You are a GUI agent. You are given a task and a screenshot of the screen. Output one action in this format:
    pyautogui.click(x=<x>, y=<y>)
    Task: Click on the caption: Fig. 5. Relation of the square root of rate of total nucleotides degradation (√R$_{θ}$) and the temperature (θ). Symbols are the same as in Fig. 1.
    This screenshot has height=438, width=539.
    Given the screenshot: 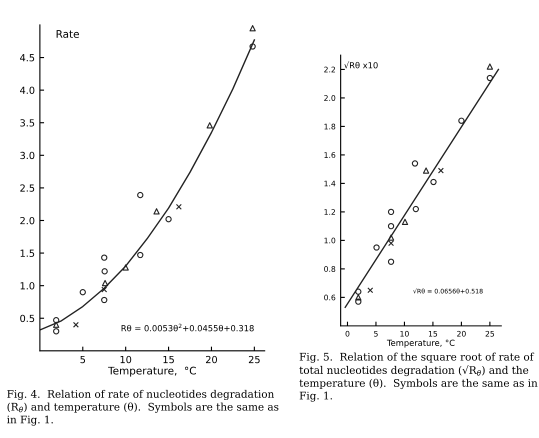 What is the action you would take?
    pyautogui.click(x=418, y=377)
    